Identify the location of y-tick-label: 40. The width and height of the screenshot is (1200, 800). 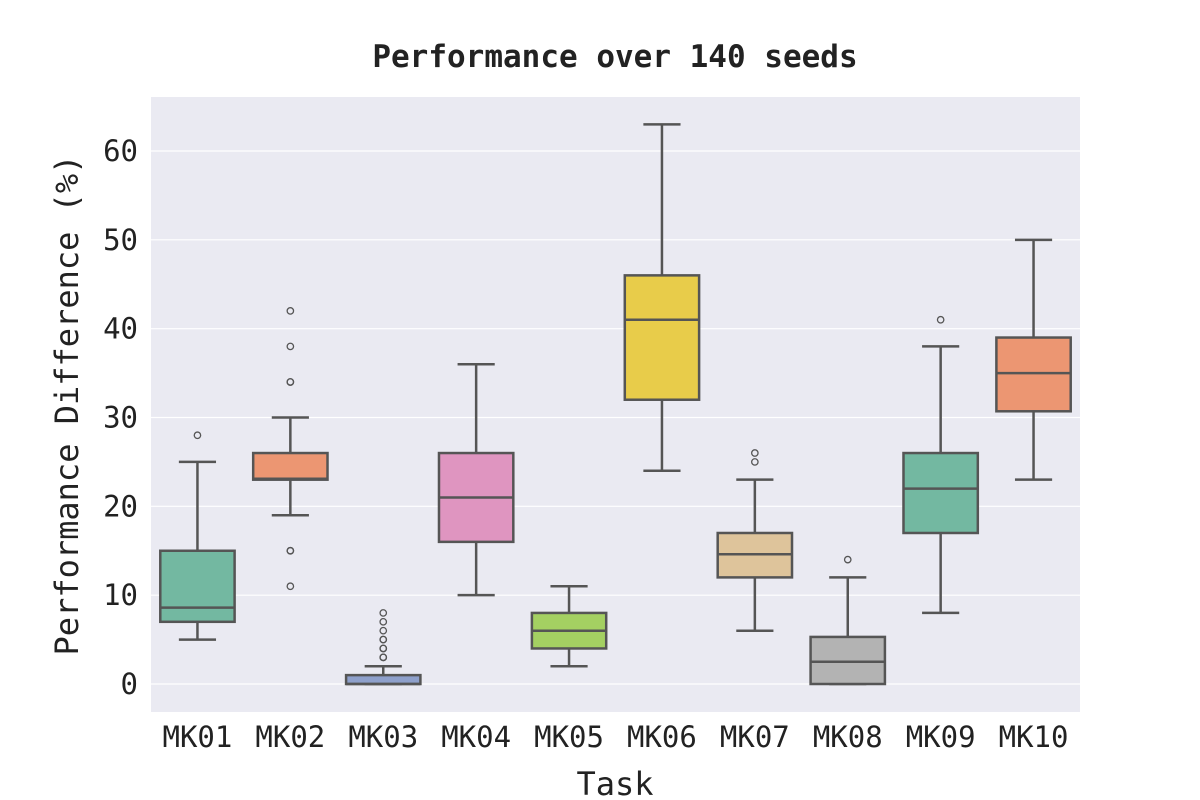
(120, 329).